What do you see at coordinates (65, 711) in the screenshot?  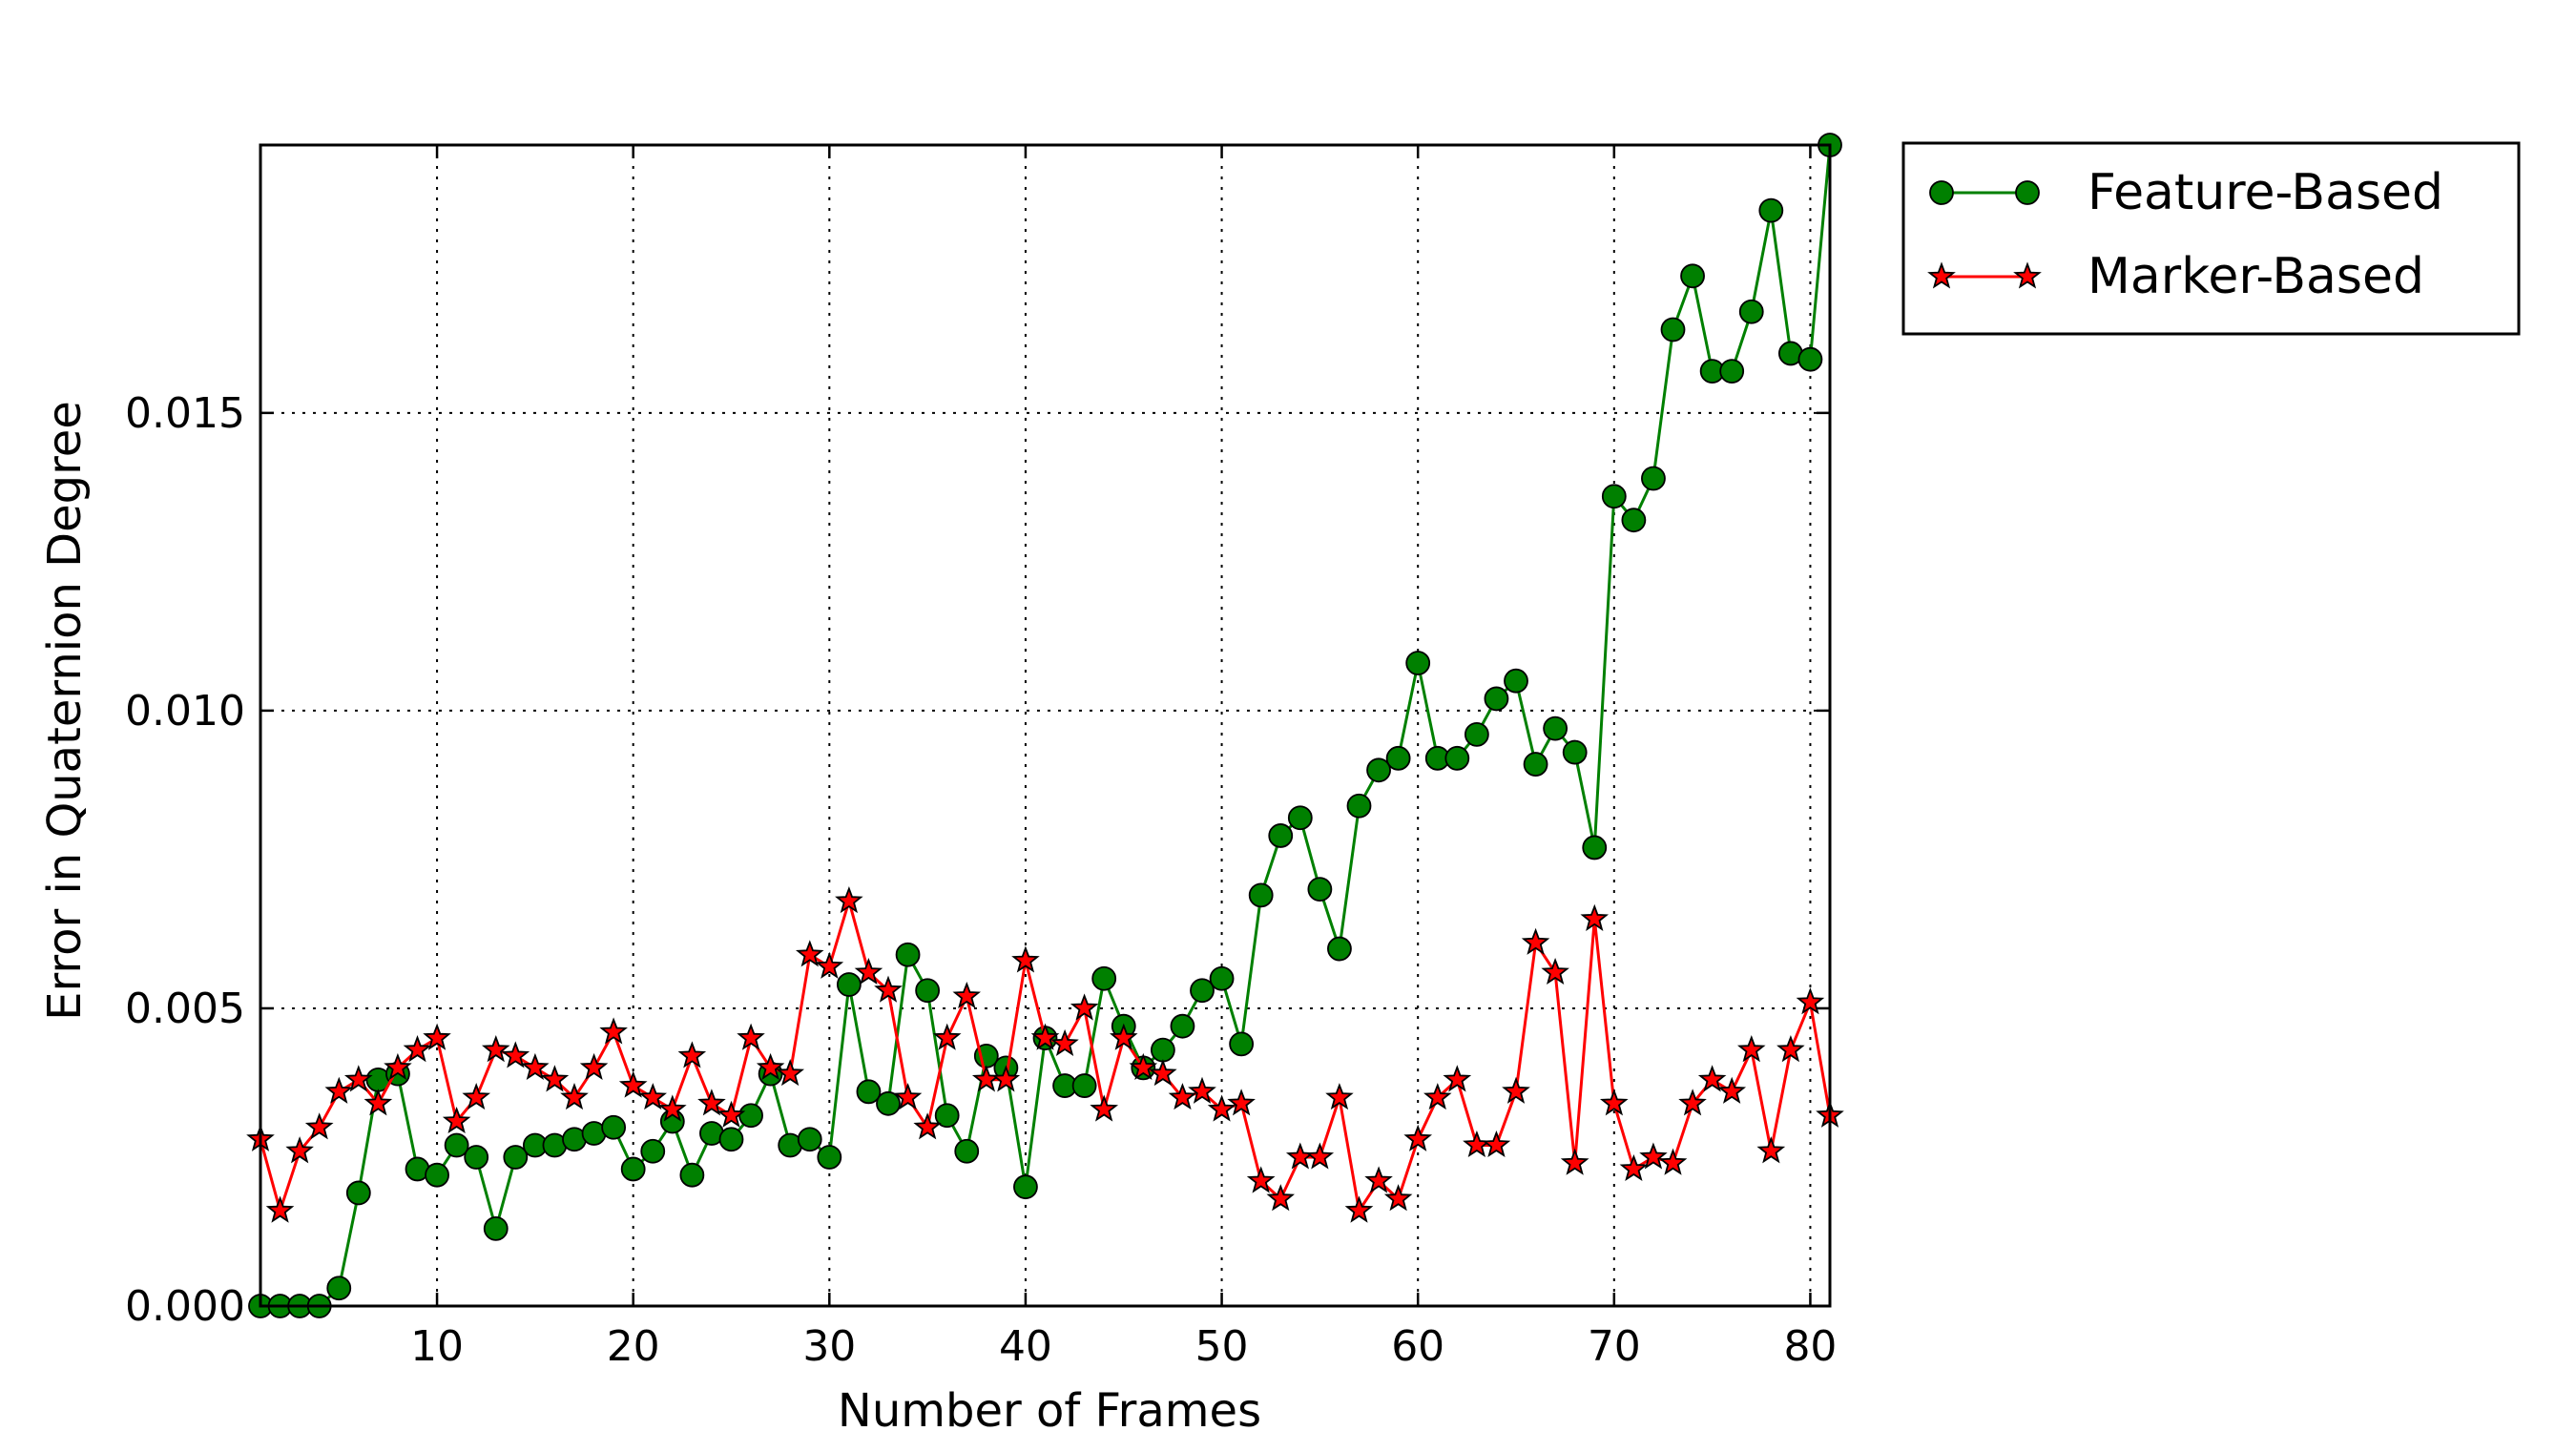 I see `y-axis-label: Error in Quaternion Degree` at bounding box center [65, 711].